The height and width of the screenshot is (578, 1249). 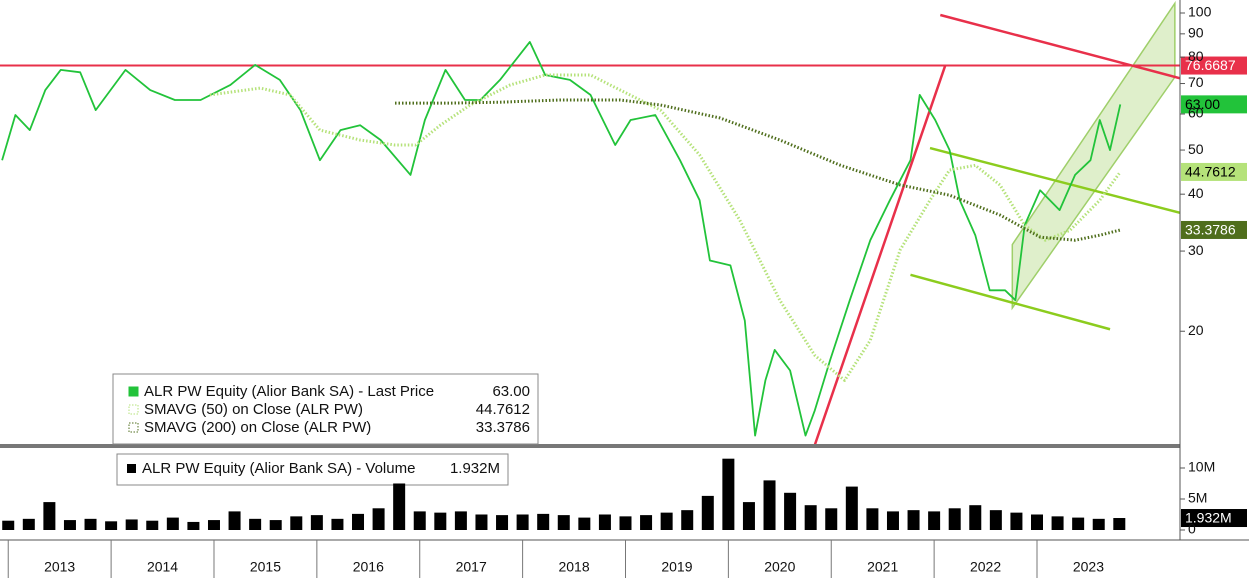 What do you see at coordinates (1200, 12) in the screenshot?
I see `y-tick-label: 100` at bounding box center [1200, 12].